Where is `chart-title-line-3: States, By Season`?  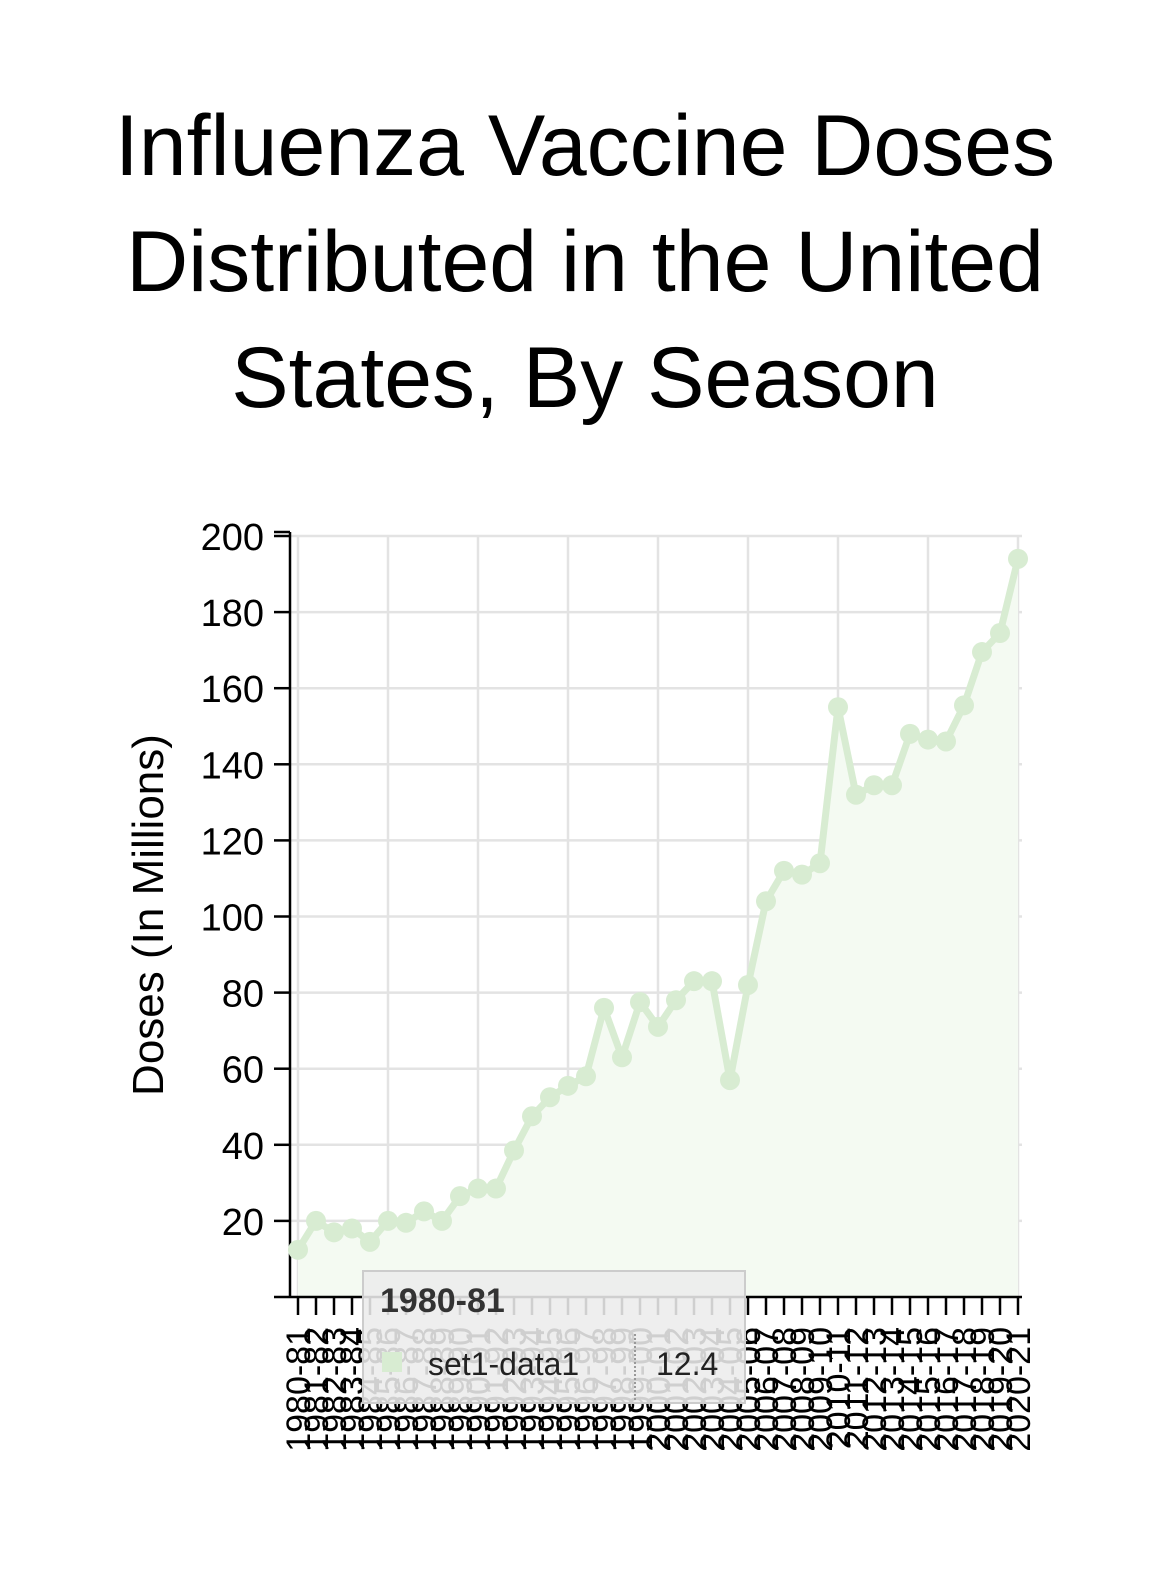 chart-title-line-3: States, By Season is located at coordinates (585, 378).